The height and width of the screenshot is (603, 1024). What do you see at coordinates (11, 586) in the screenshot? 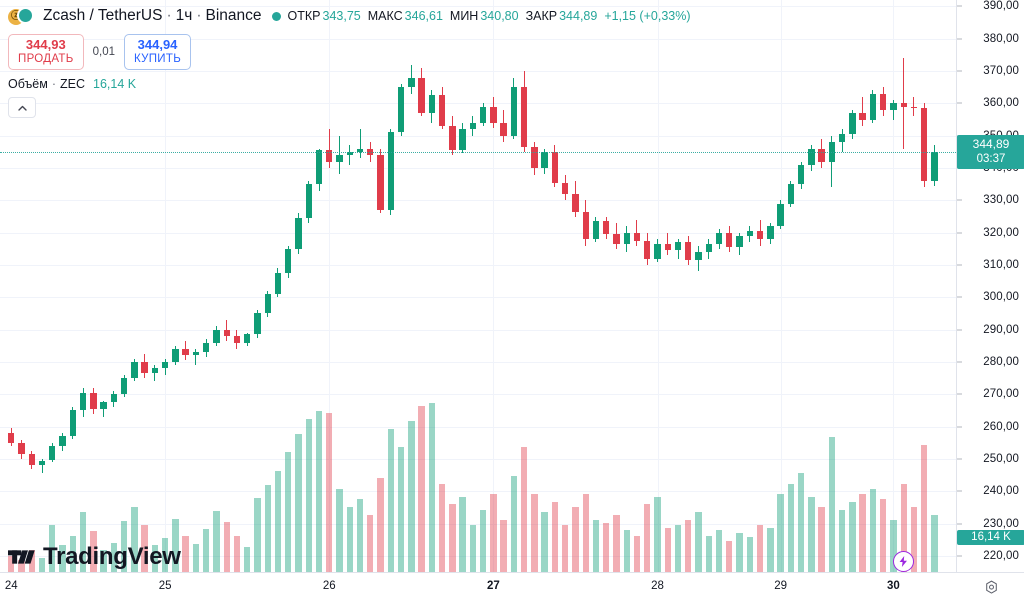
I see `time-tick-label: 24` at bounding box center [11, 586].